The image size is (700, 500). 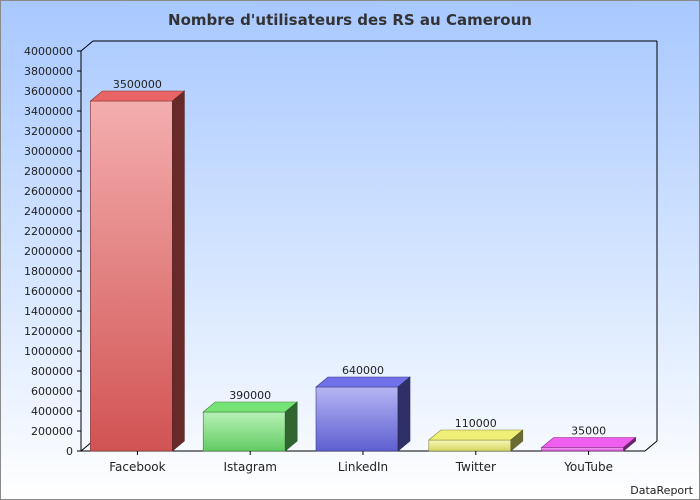 I want to click on bar-youtube: 35000, so click(x=588, y=438).